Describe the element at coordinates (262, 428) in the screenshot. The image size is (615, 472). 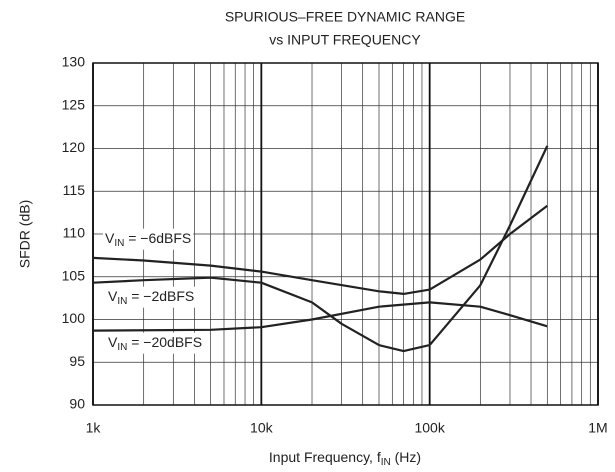
I see `x-tick-label: 10k` at that location.